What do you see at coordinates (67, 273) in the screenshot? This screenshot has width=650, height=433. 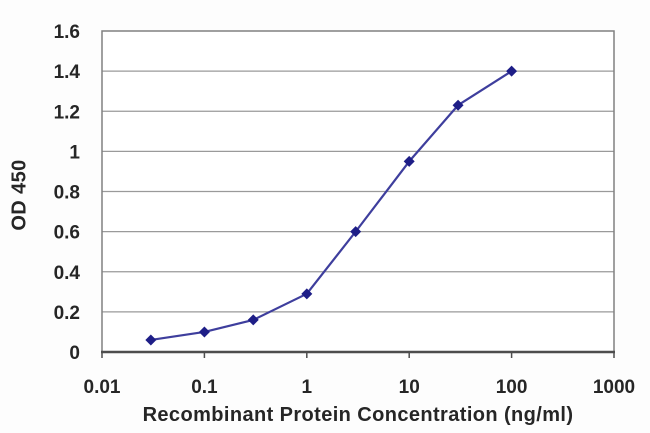 I see `y-tick-label: 0.4` at bounding box center [67, 273].